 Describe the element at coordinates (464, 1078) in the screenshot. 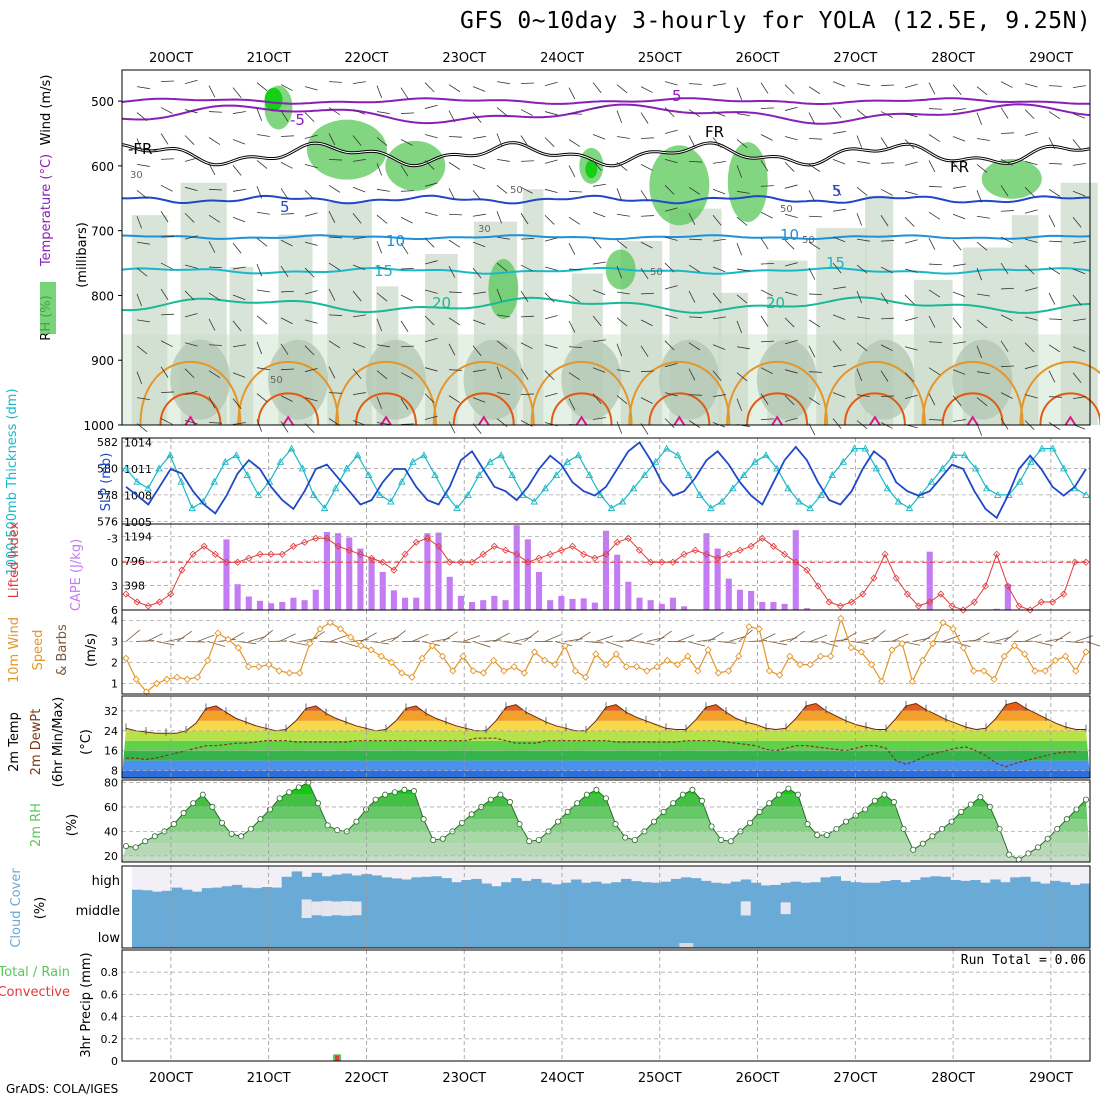

I see `x-tick-label: 23OCT` at that location.